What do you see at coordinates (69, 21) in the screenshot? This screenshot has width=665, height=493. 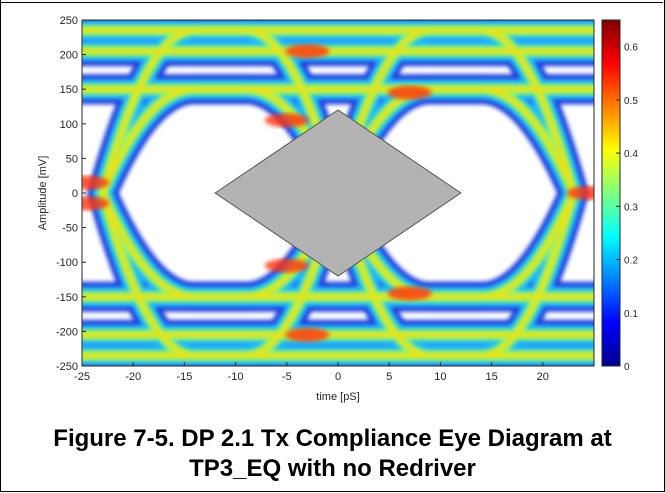 I see `y-tick-label: 250` at bounding box center [69, 21].